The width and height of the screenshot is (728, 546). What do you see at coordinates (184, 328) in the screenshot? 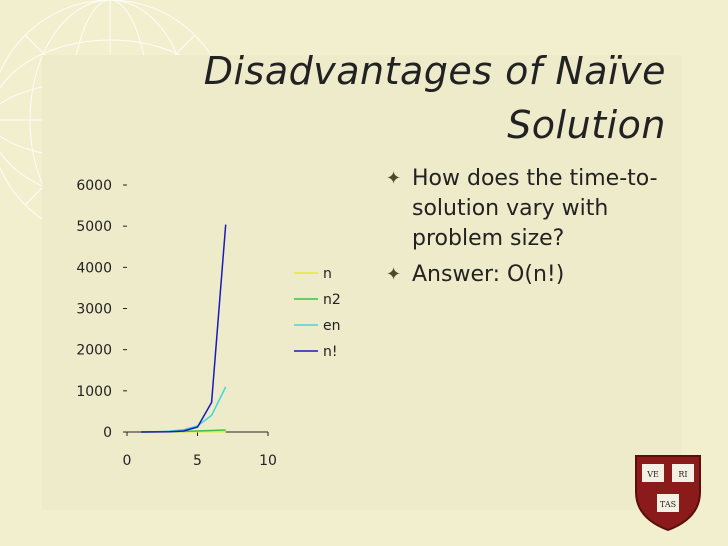
I see `series-line-nfact` at bounding box center [184, 328].